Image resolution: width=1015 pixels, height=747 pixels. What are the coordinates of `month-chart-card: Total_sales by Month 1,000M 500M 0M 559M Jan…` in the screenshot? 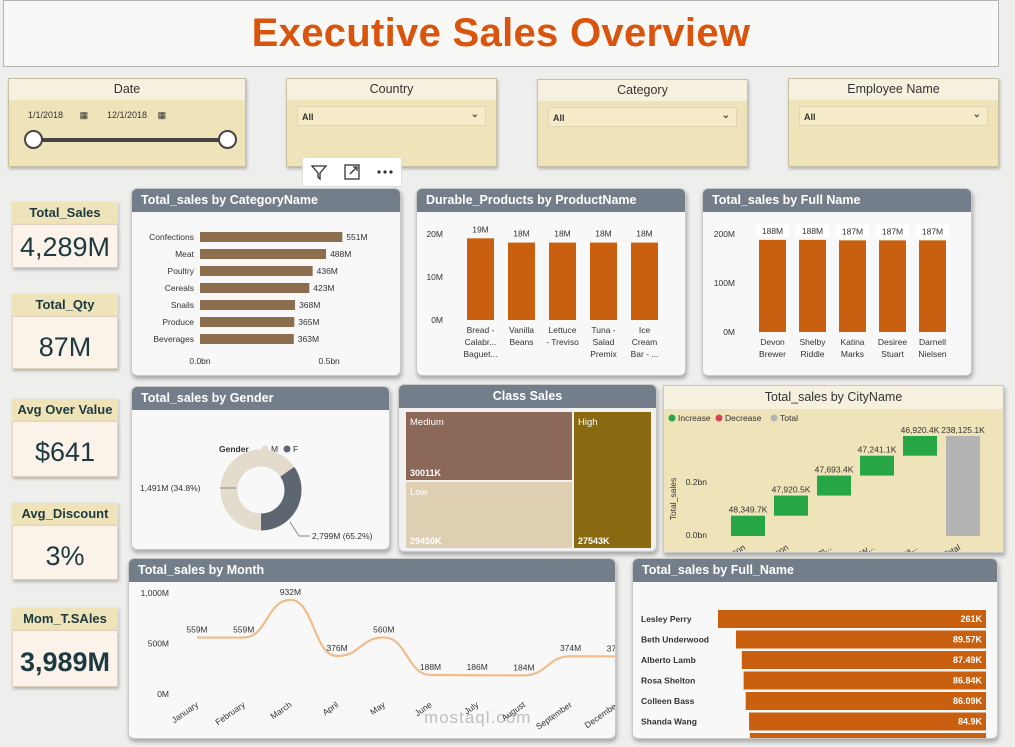 It's located at (372, 648).